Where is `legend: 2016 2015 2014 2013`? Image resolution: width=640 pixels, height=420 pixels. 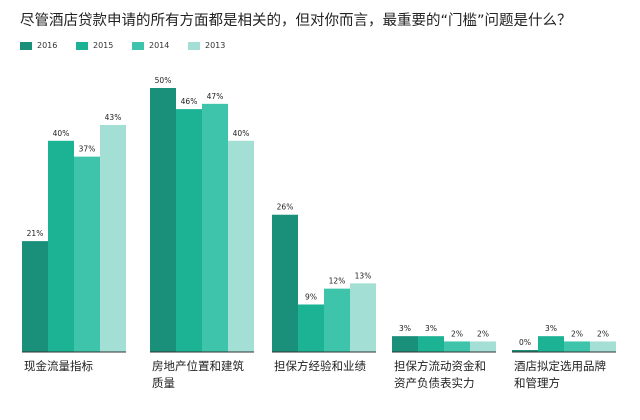
legend: 2016 2015 2014 2013 is located at coordinates (132, 45).